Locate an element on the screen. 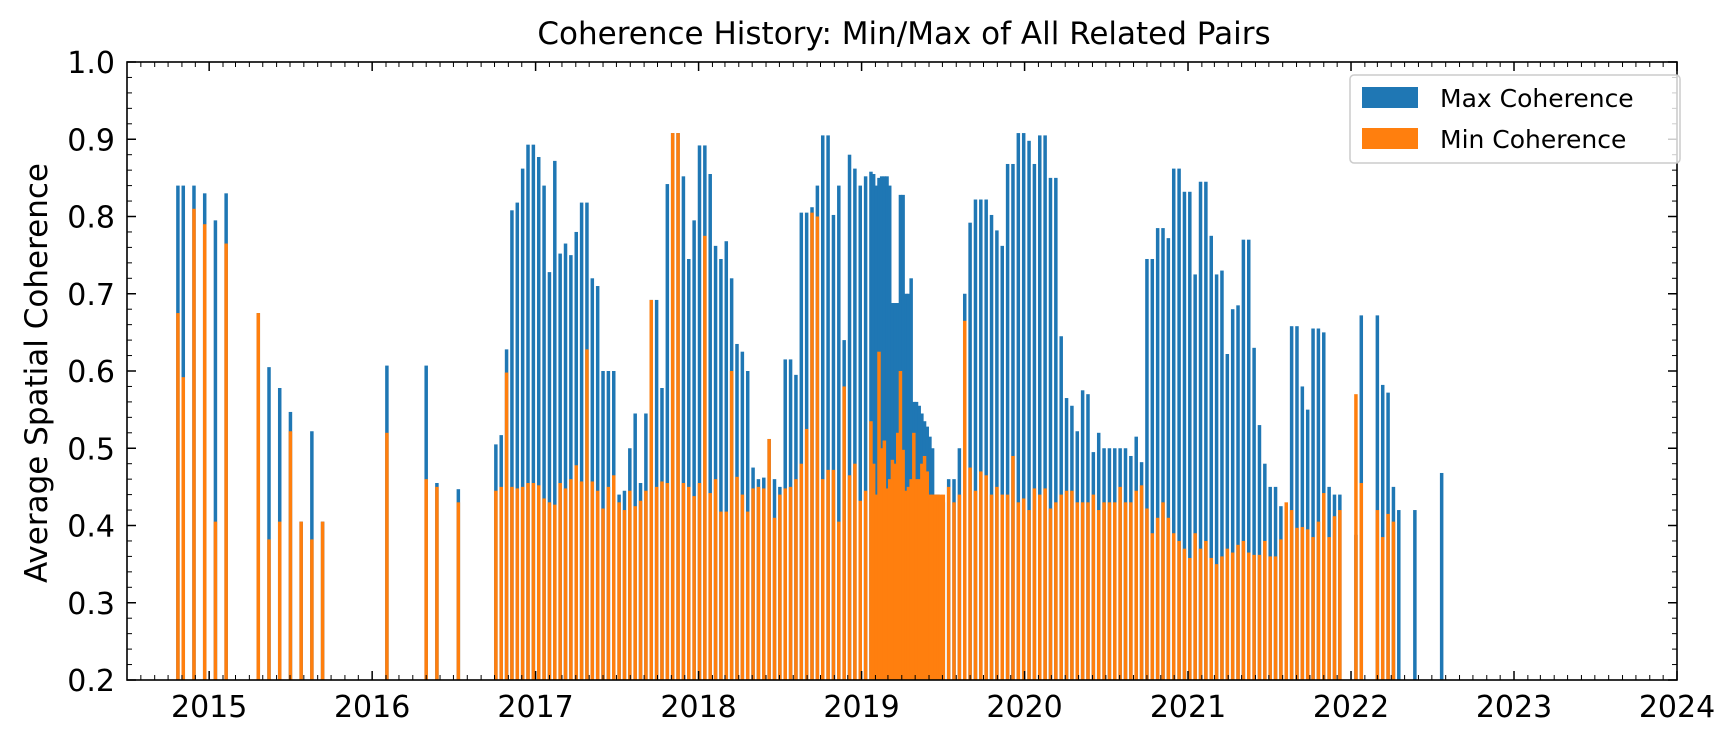 The image size is (1725, 741). x-tick-label: 2021 is located at coordinates (1188, 707).